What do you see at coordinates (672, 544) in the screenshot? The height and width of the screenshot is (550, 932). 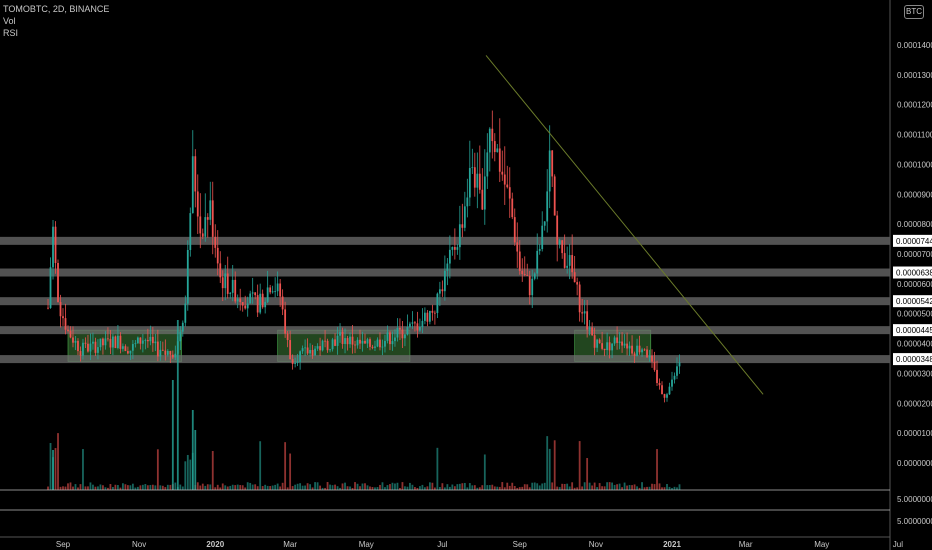 I see `time-tick-label: 2021` at bounding box center [672, 544].